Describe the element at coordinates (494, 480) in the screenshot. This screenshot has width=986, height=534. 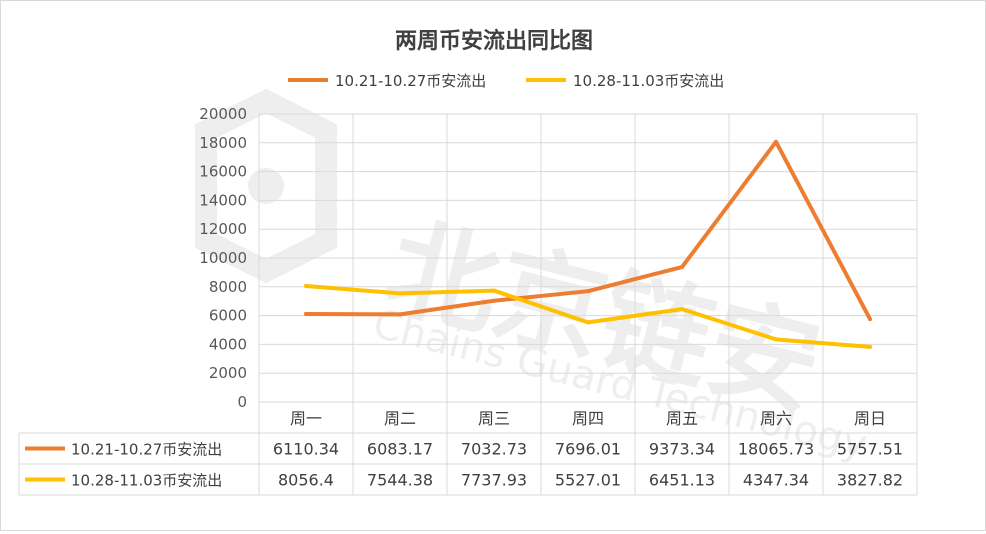
I see `table-cell-value: 7737.93` at that location.